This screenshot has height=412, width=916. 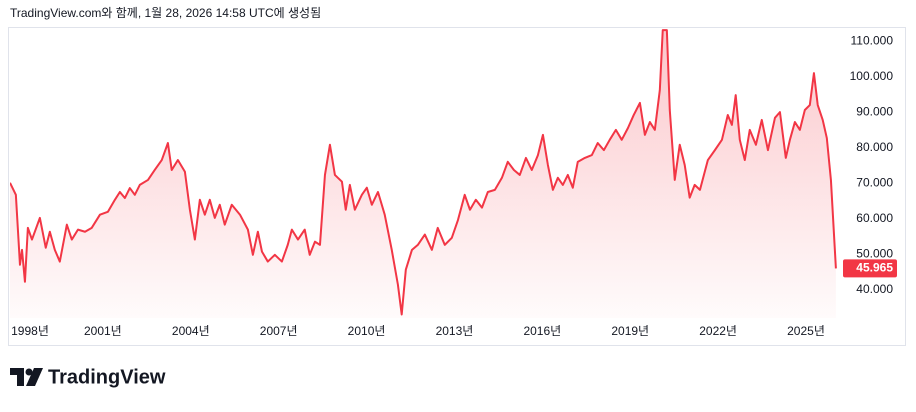 What do you see at coordinates (191, 331) in the screenshot?
I see `x-tick-label: 2004년` at bounding box center [191, 331].